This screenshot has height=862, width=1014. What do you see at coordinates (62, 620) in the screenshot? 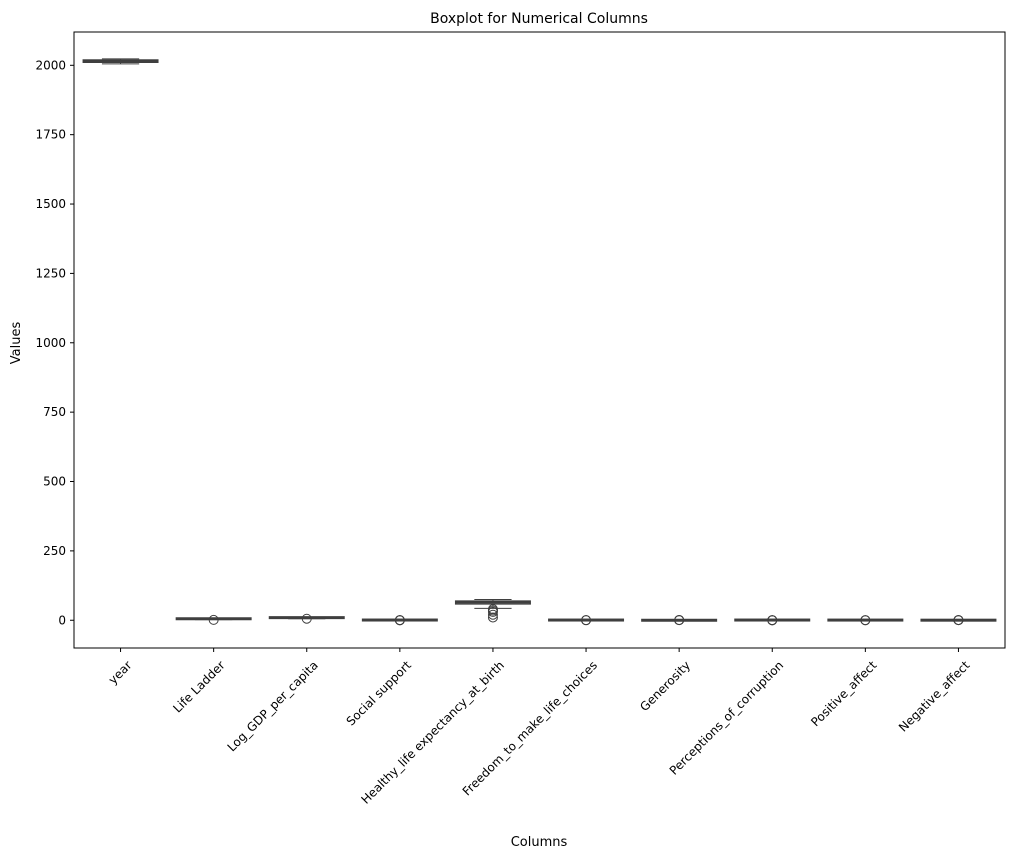
I see `y-tick-label: 0` at bounding box center [62, 620].